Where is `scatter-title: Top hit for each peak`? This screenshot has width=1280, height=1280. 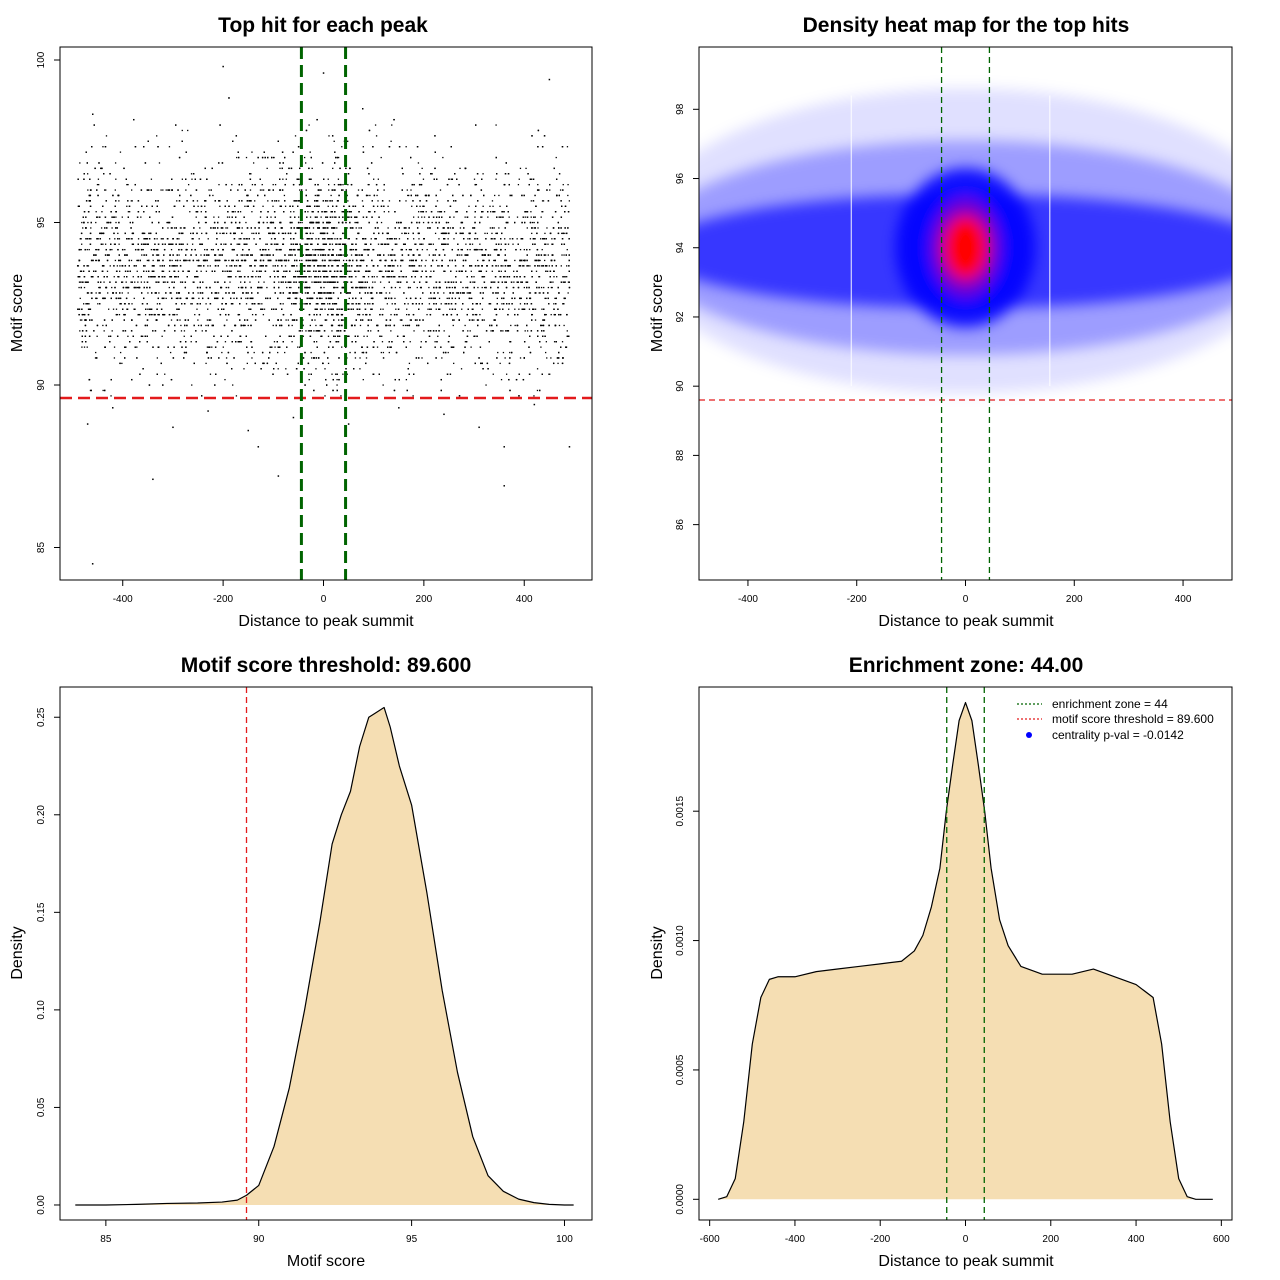 scatter-title: Top hit for each peak is located at coordinates (323, 25).